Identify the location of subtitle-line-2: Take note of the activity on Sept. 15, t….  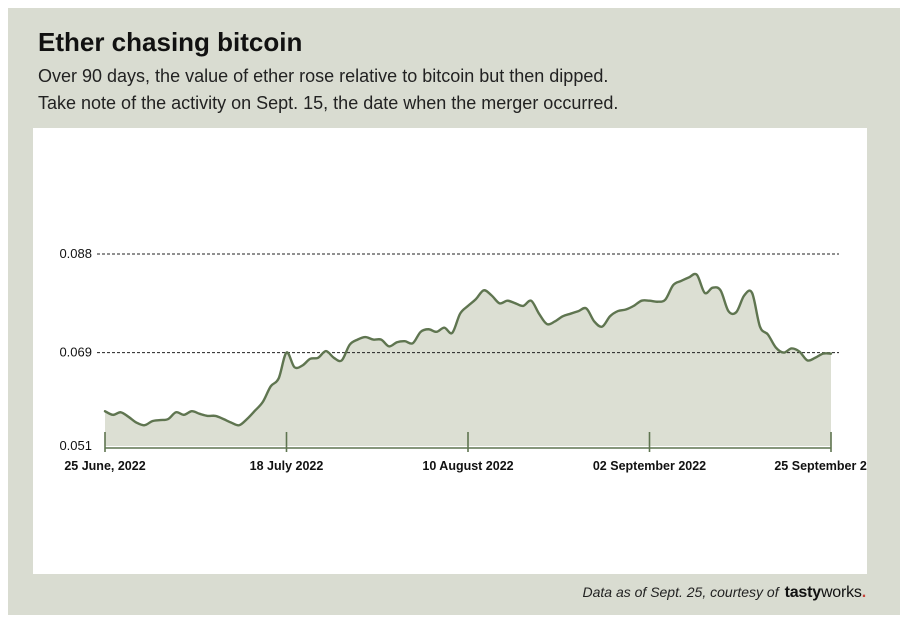
(328, 103).